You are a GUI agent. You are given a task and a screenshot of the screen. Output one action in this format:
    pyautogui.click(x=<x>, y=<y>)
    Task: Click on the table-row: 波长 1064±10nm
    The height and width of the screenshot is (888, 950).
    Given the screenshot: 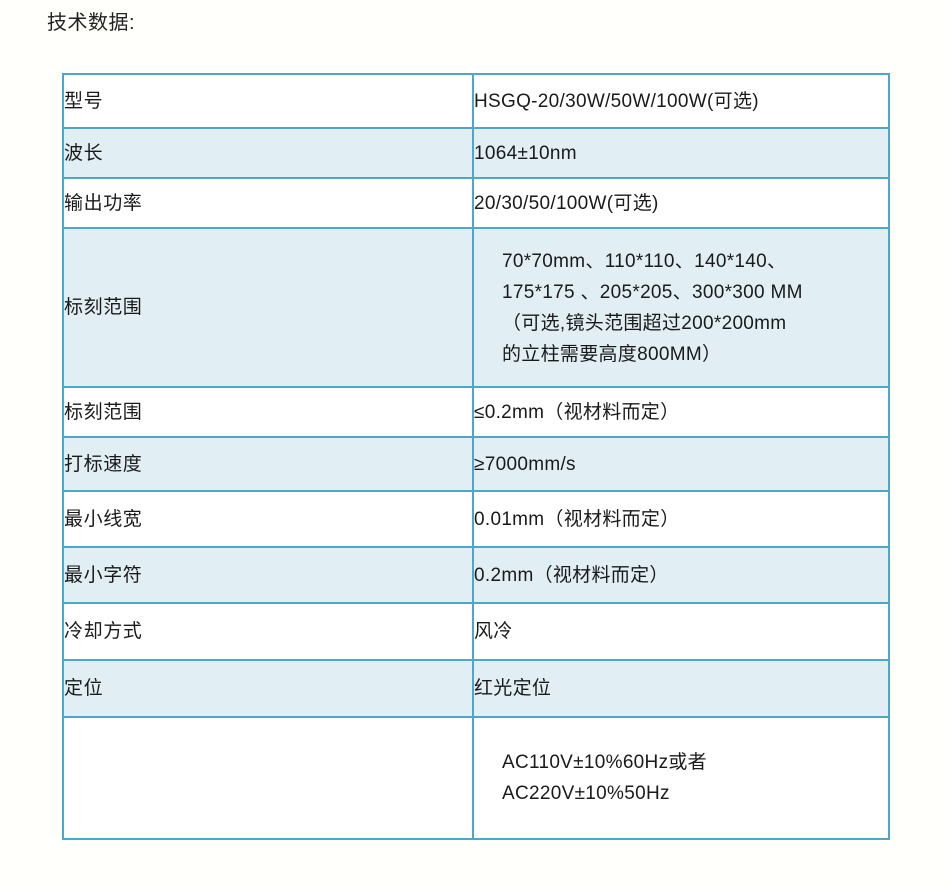 What is the action you would take?
    pyautogui.click(x=476, y=153)
    